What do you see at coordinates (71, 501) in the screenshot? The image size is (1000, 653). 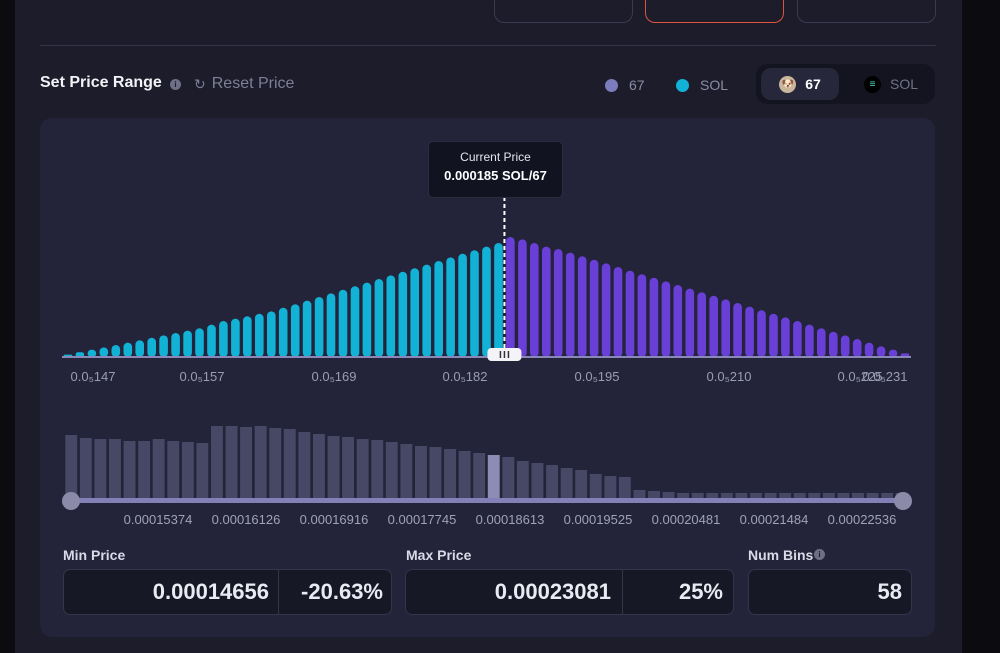 I see `range-min-handle` at bounding box center [71, 501].